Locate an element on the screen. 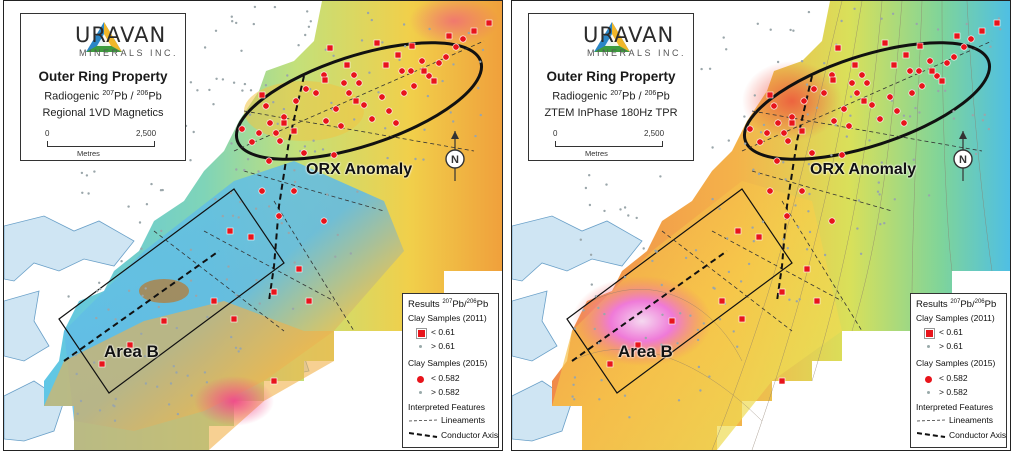  legend-red-circle-icon is located at coordinates (420, 379).